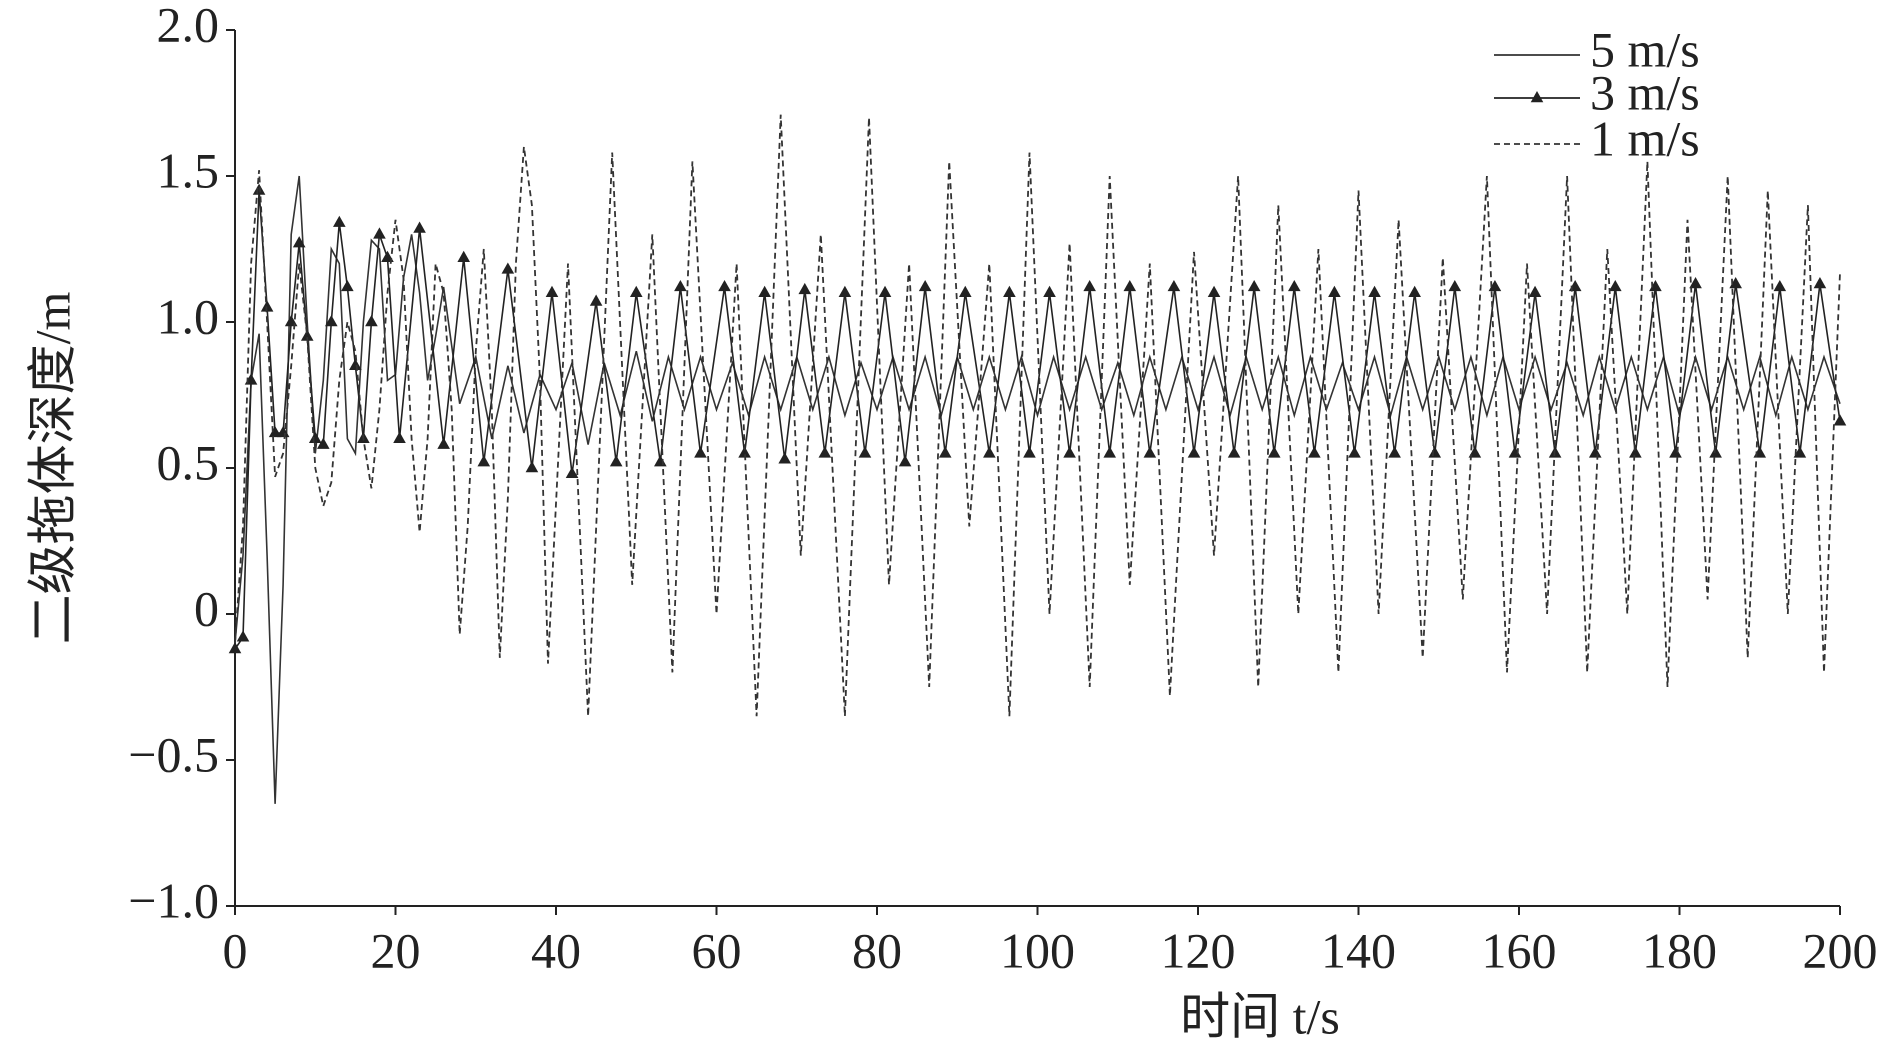  I want to click on x-tick-label: 140, so click(1358, 950).